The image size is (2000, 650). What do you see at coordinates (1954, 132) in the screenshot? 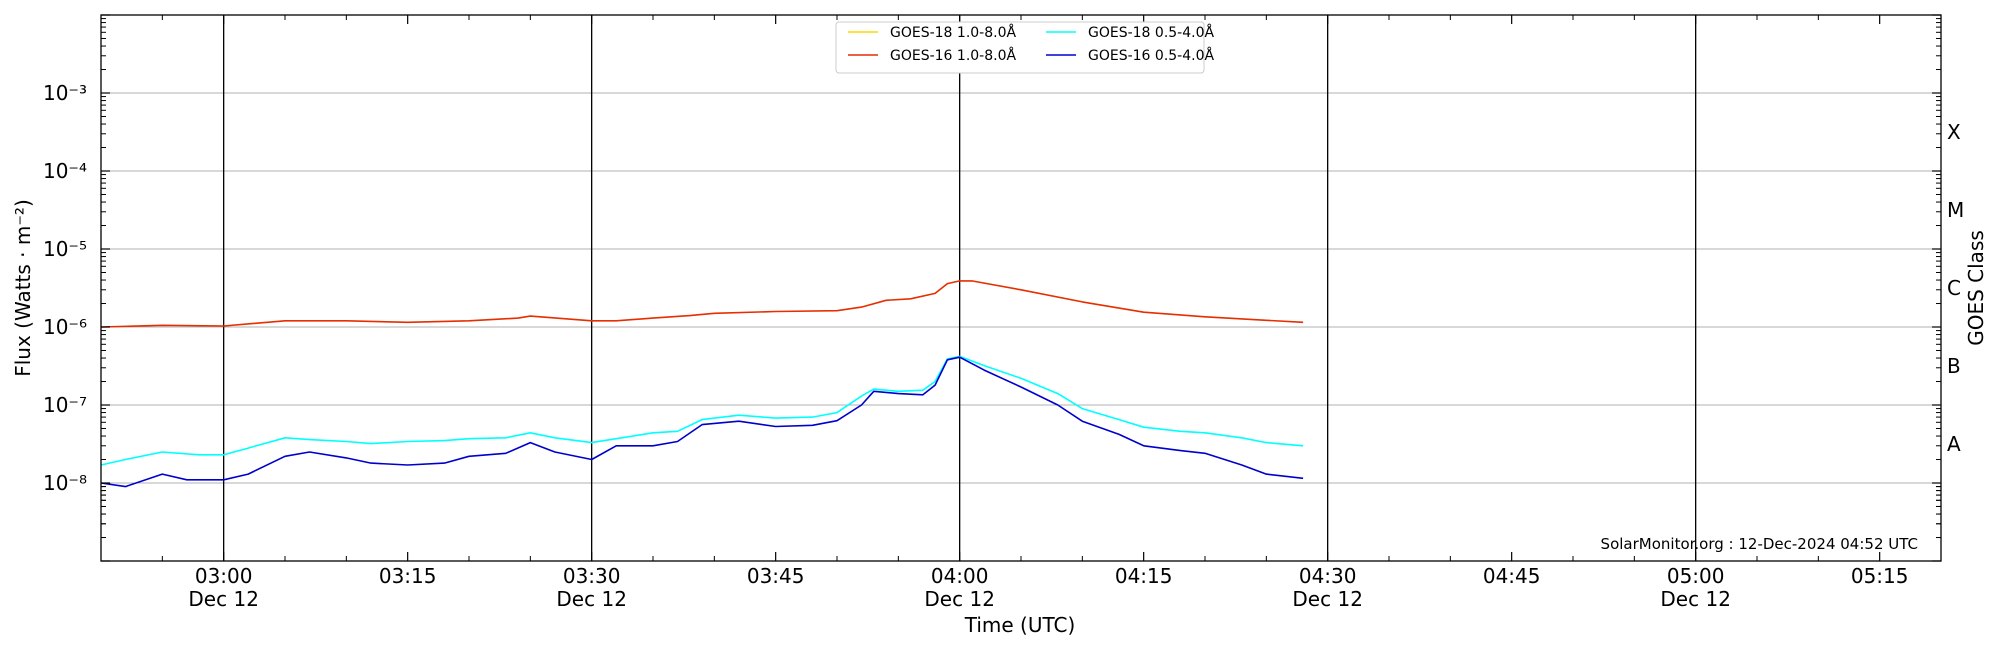
I see `goes-class-label: X` at bounding box center [1954, 132].